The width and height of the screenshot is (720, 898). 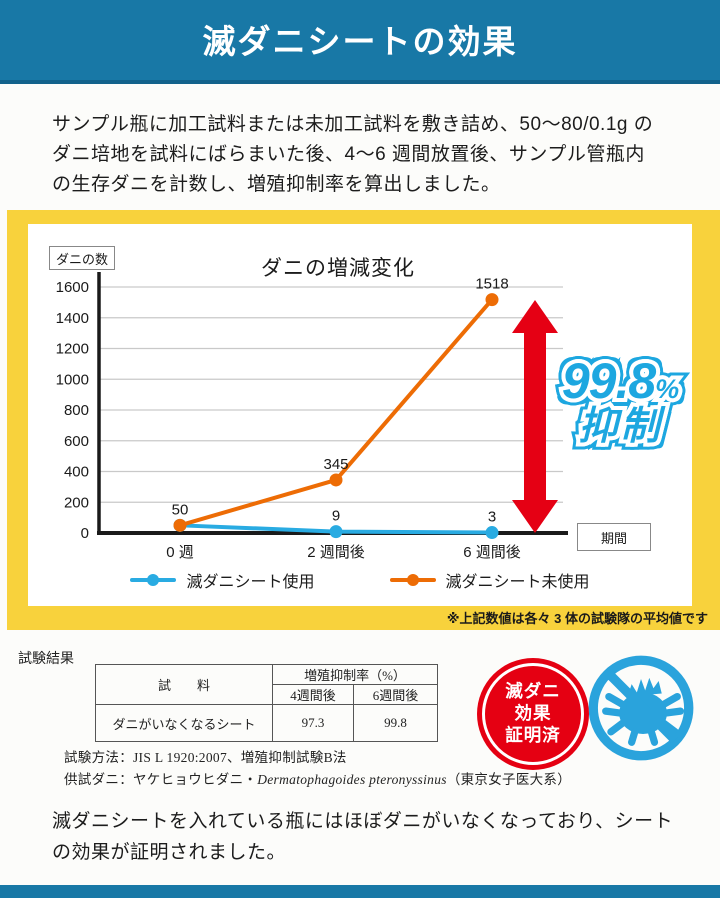 What do you see at coordinates (360, 580) in the screenshot?
I see `chart-legend: 滅ダニシート使用 滅ダニシート未使用` at bounding box center [360, 580].